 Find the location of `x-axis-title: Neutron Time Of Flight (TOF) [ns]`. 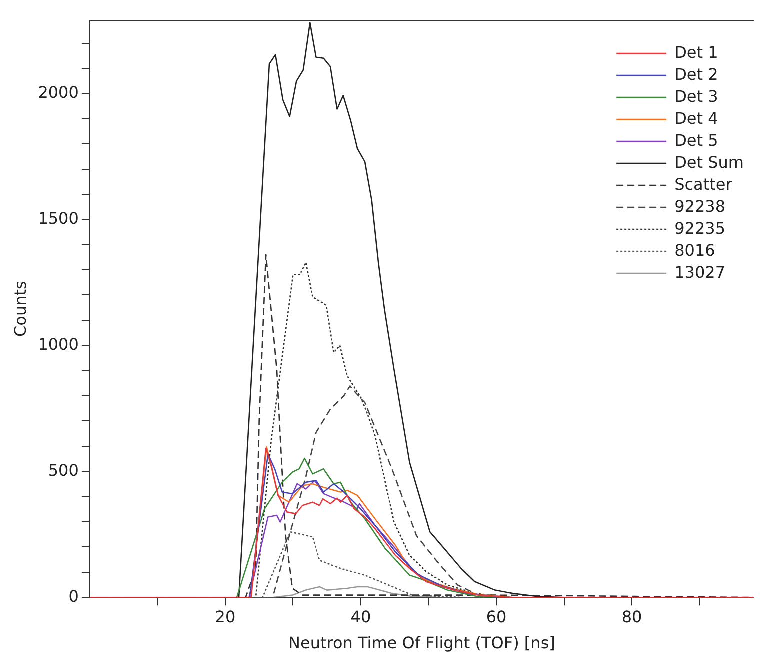

x-axis-title: Neutron Time Of Flight (TOF) [ns] is located at coordinates (422, 643).